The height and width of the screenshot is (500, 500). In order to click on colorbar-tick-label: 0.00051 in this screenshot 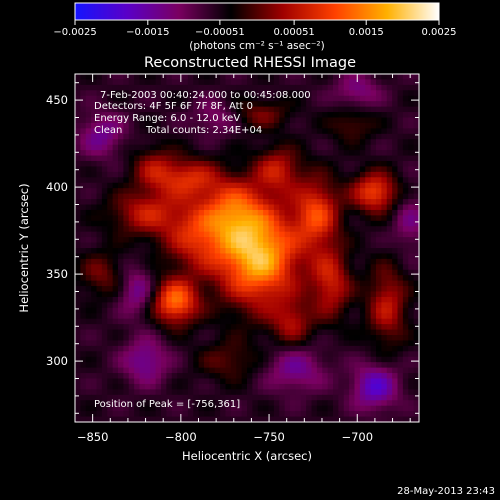, I will do `click(293, 32)`.